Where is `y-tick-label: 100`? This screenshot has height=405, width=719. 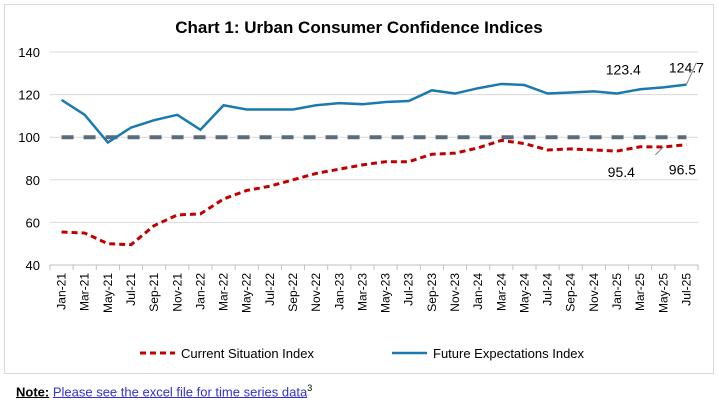 y-tick-label: 100 is located at coordinates (29, 137).